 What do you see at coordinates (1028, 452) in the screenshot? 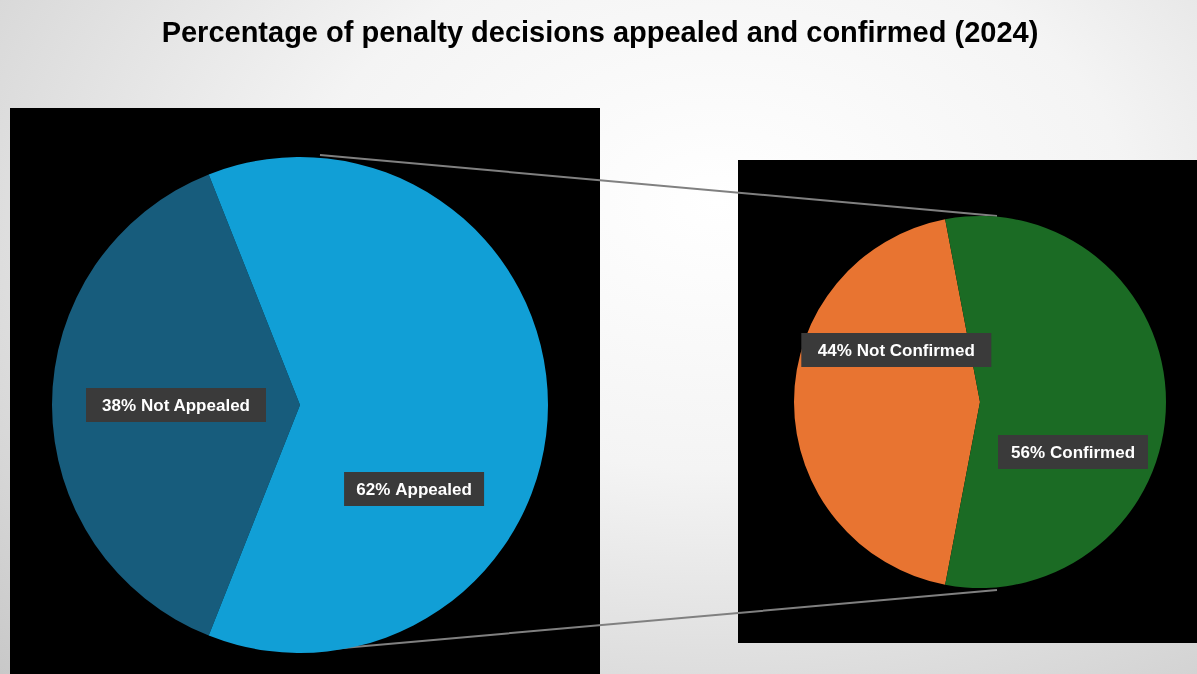
I see `data-label: 56%` at bounding box center [1028, 452].